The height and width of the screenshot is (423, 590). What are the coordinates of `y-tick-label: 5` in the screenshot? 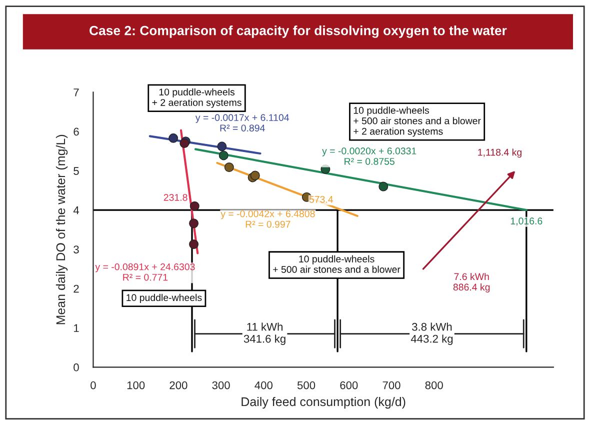 It's located at (76, 171).